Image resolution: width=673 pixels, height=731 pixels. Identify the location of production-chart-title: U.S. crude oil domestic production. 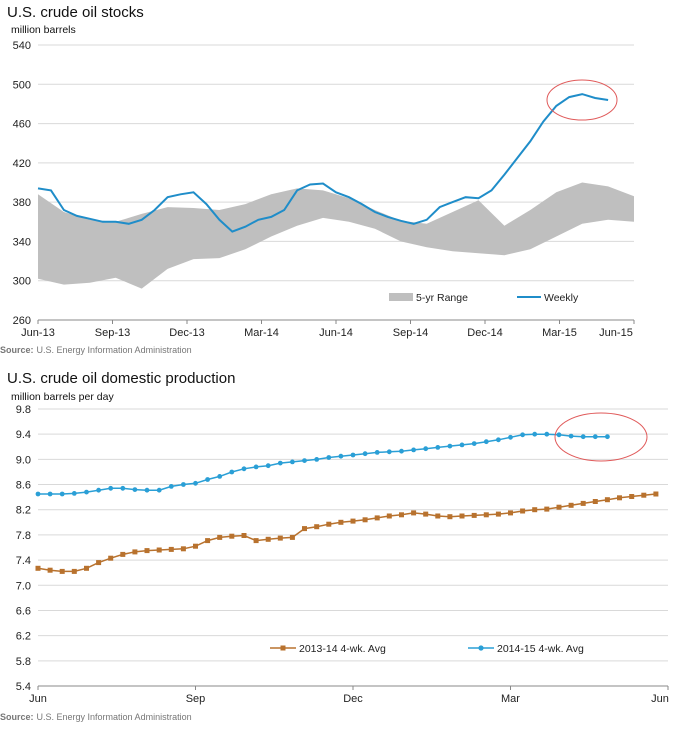
(121, 378).